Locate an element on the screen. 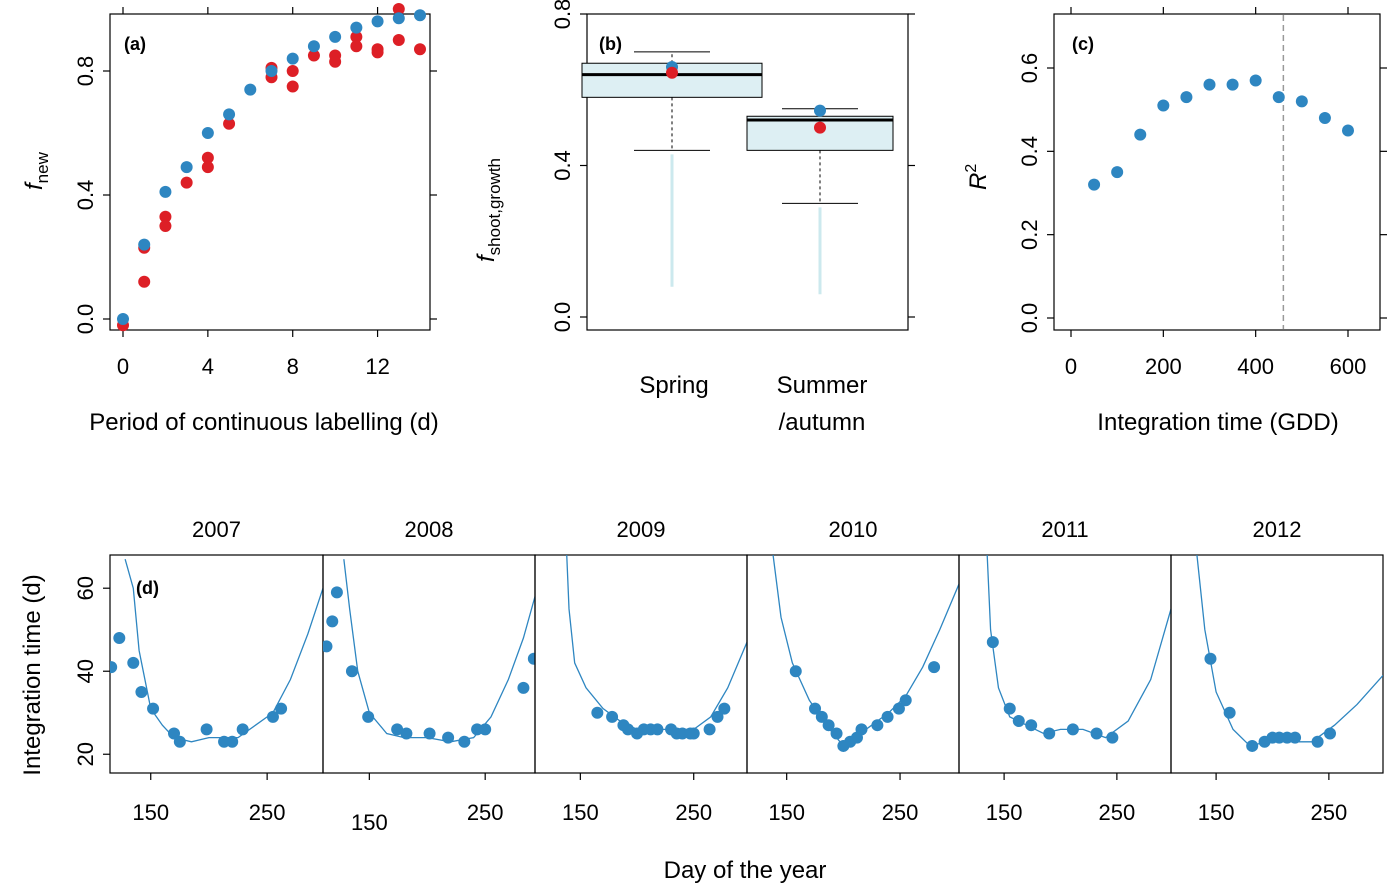 This screenshot has height=885, width=1390. panel-c-ylabel: R2 is located at coordinates (977, 177).